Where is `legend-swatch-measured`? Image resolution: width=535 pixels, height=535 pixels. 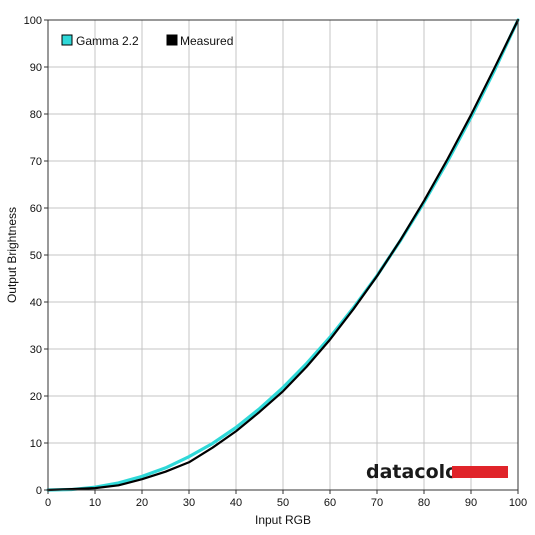
legend-swatch-measured is located at coordinates (172, 40).